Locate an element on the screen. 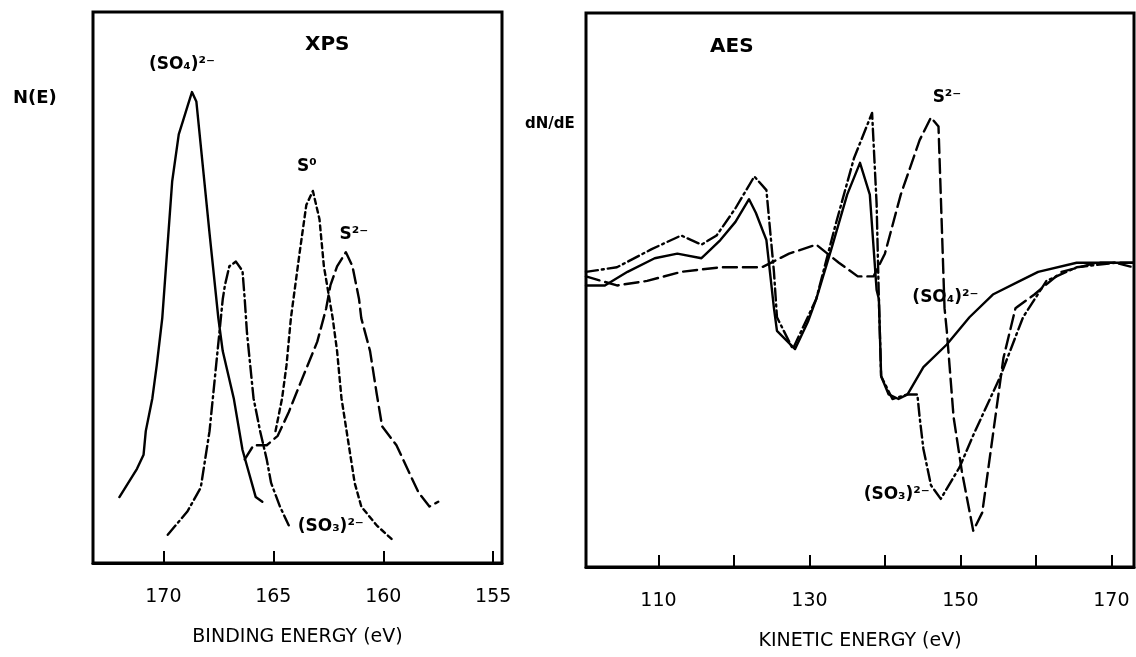  x-axis-title: KINETIC ENERGY (eV) is located at coordinates (860, 638).